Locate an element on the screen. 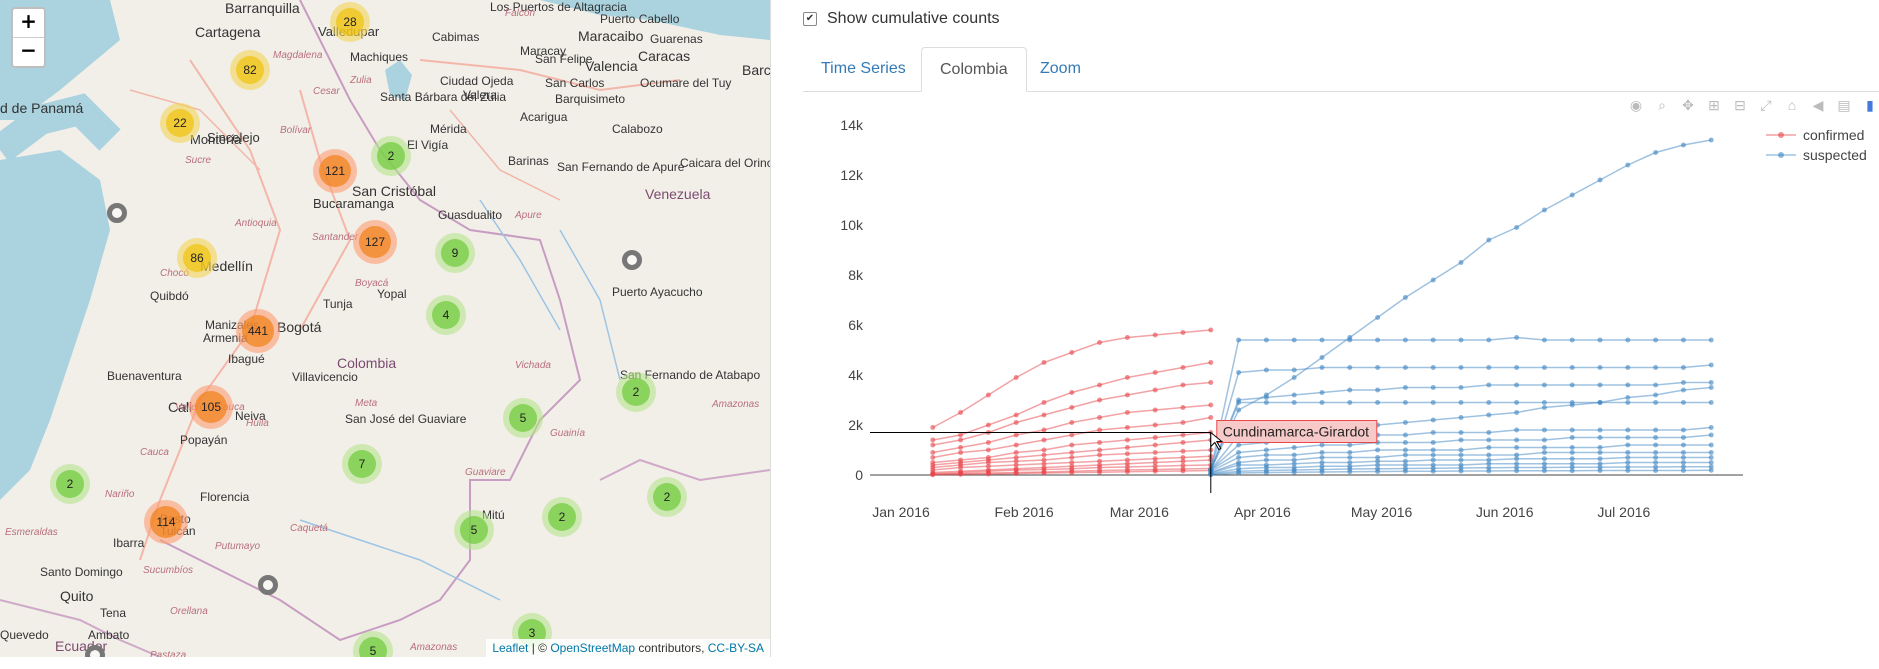 This screenshot has height=669, width=1879. legend-label: suspected is located at coordinates (1835, 155).